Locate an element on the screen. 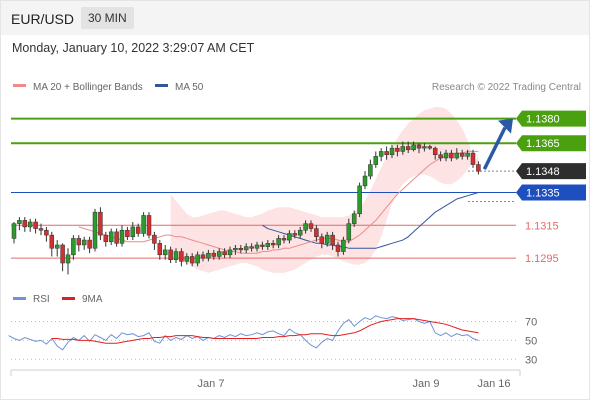  timeframe-button: 30 MIN is located at coordinates (107, 18).